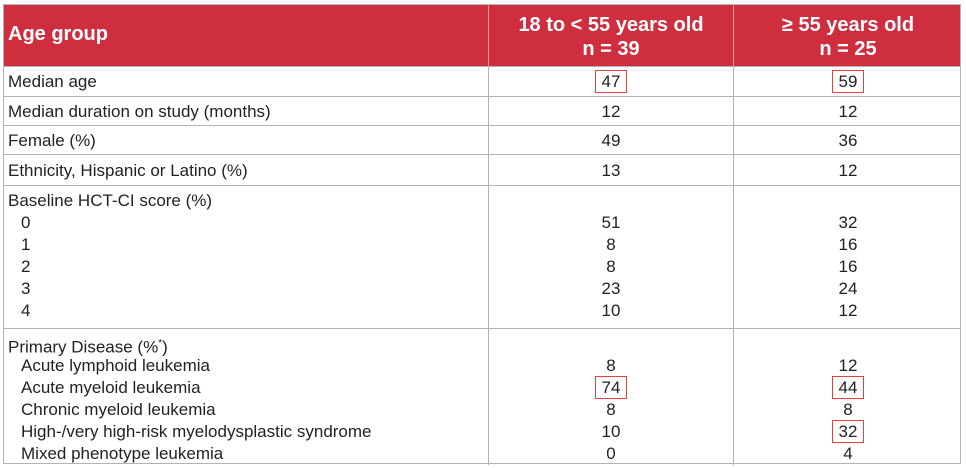 Image resolution: width=966 pixels, height=468 pixels. I want to click on hctci-2-young-value: 8, so click(611, 266).